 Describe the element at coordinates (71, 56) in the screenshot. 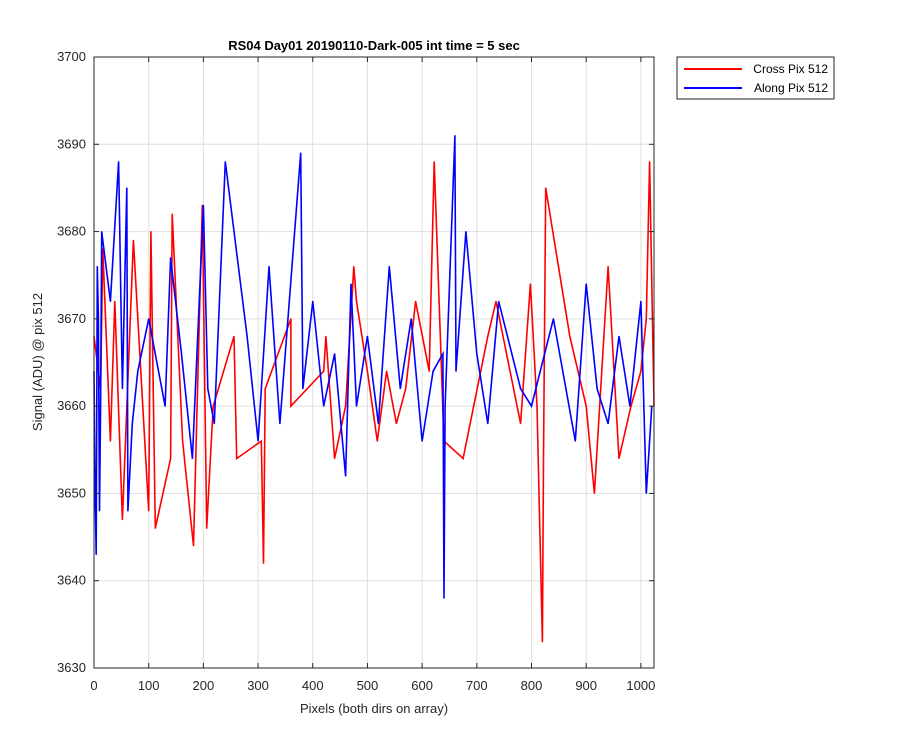

I see `y-tick-label: 3700` at that location.